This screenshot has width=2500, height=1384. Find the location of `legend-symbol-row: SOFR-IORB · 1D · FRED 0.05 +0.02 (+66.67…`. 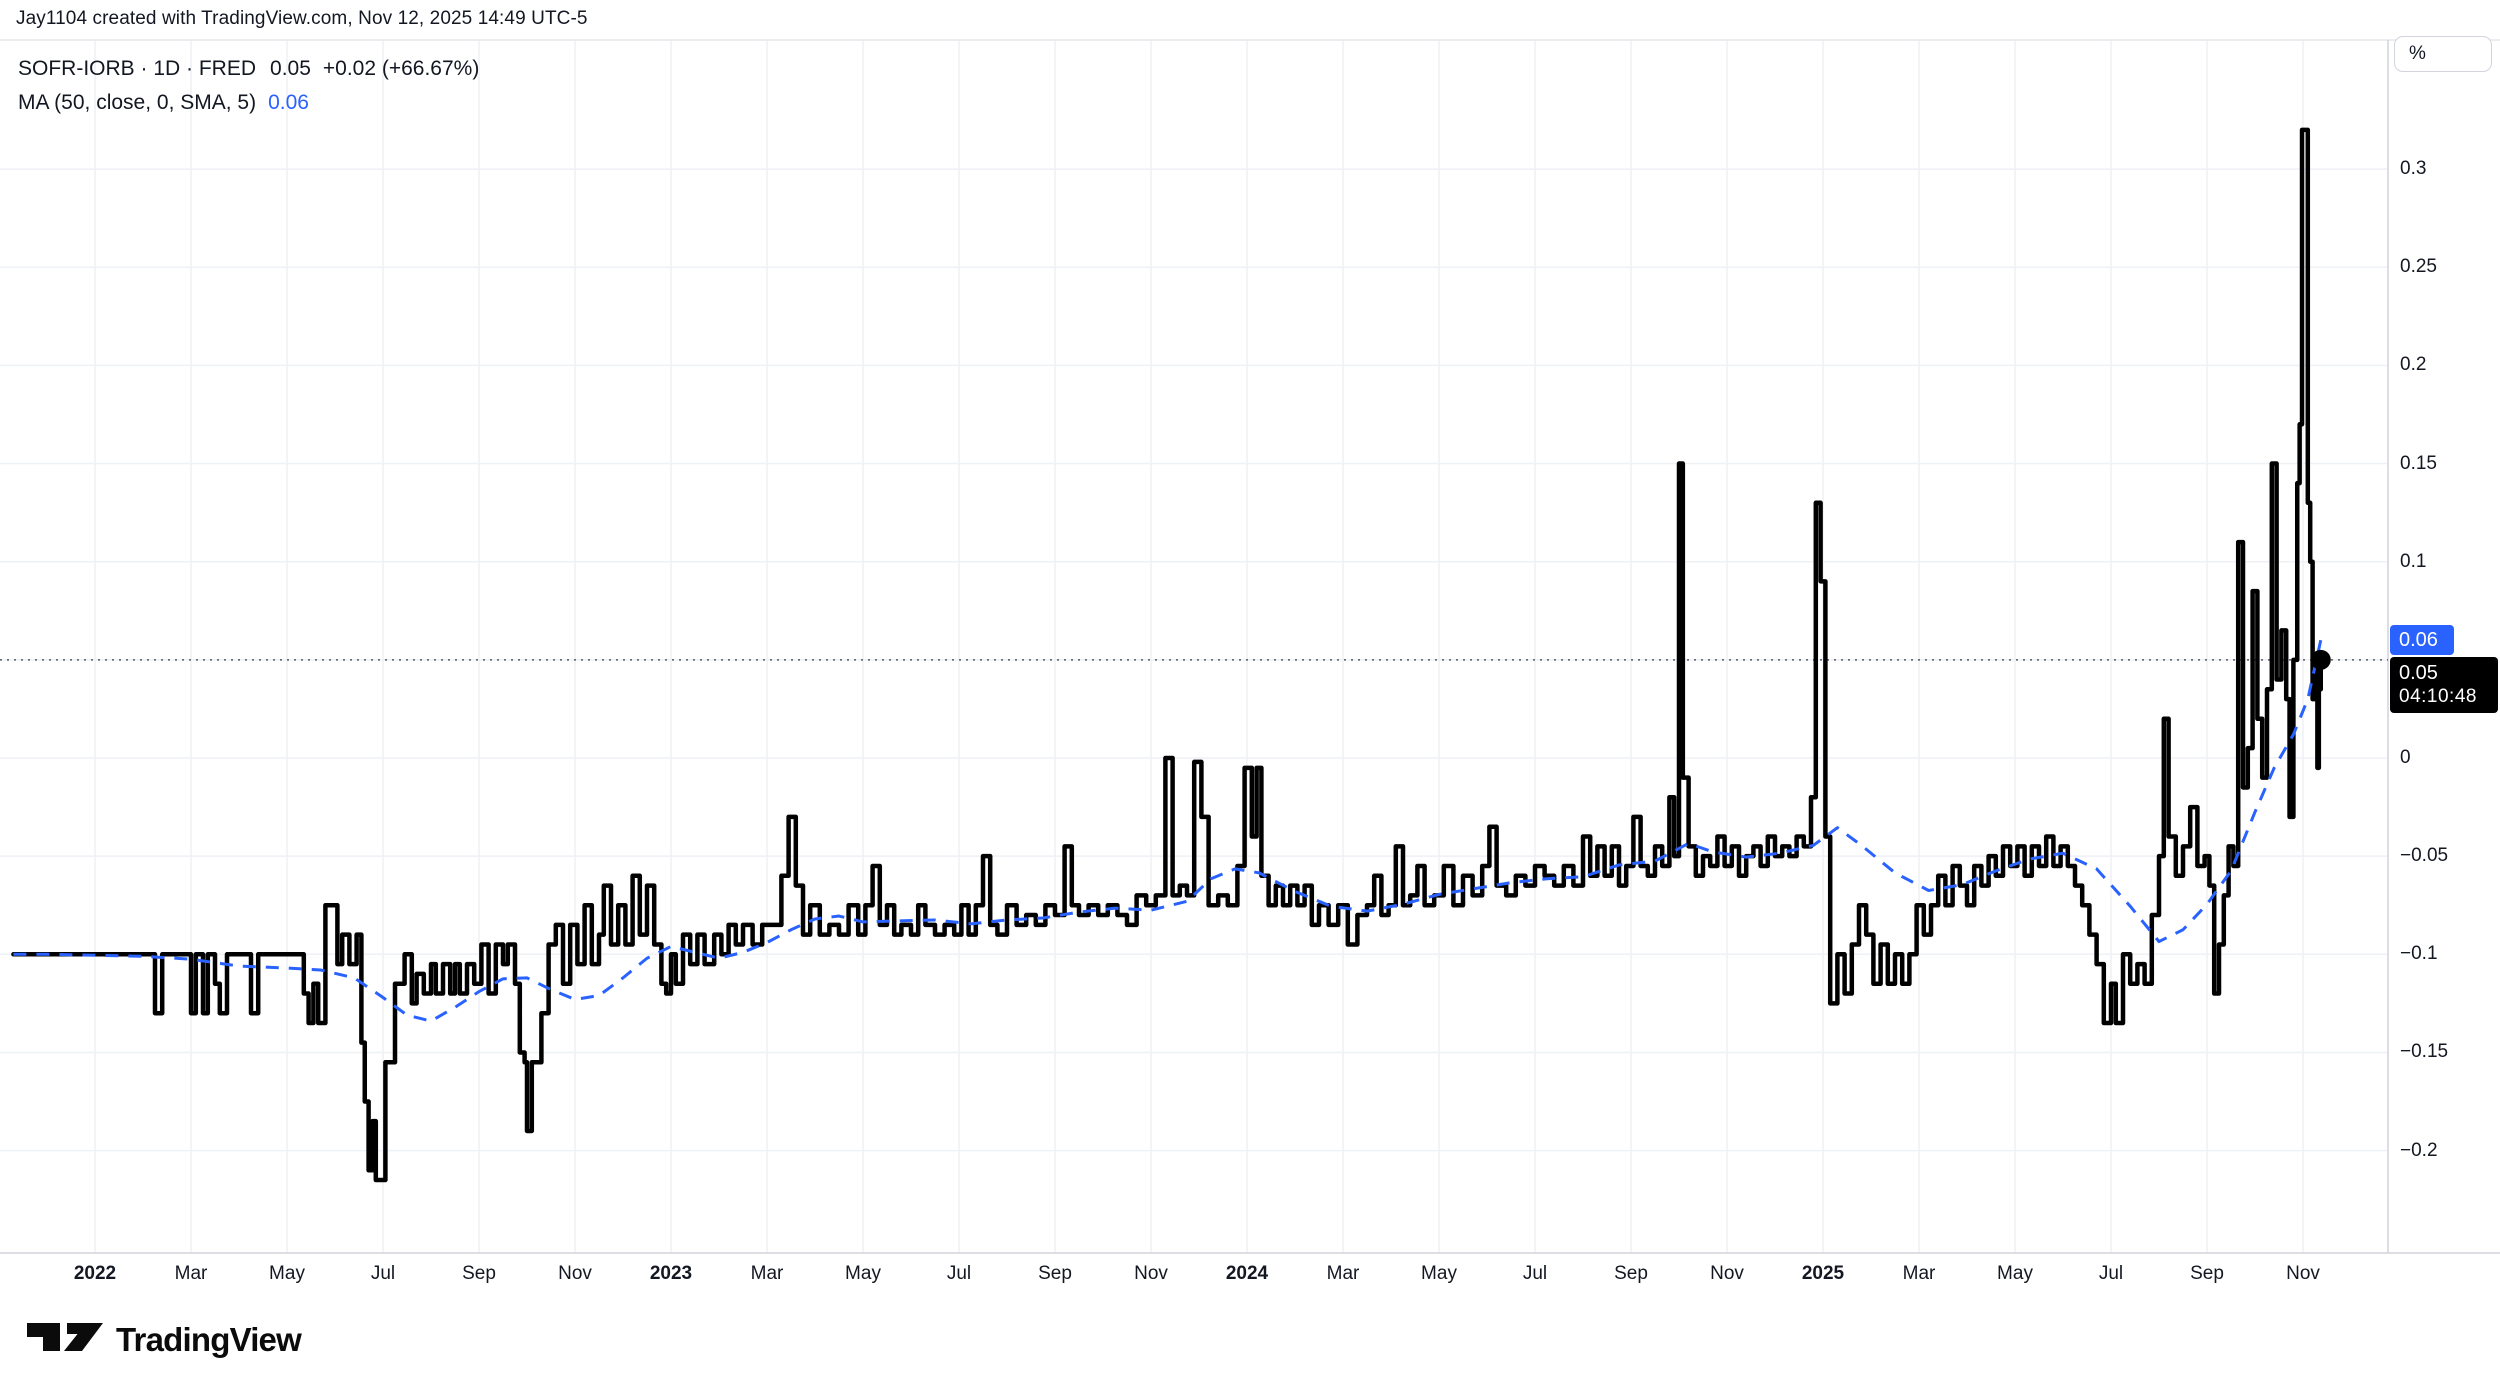

legend-symbol-row: SOFR-IORB · 1D · FRED 0.05 +0.02 (+66.67… is located at coordinates (248, 69).